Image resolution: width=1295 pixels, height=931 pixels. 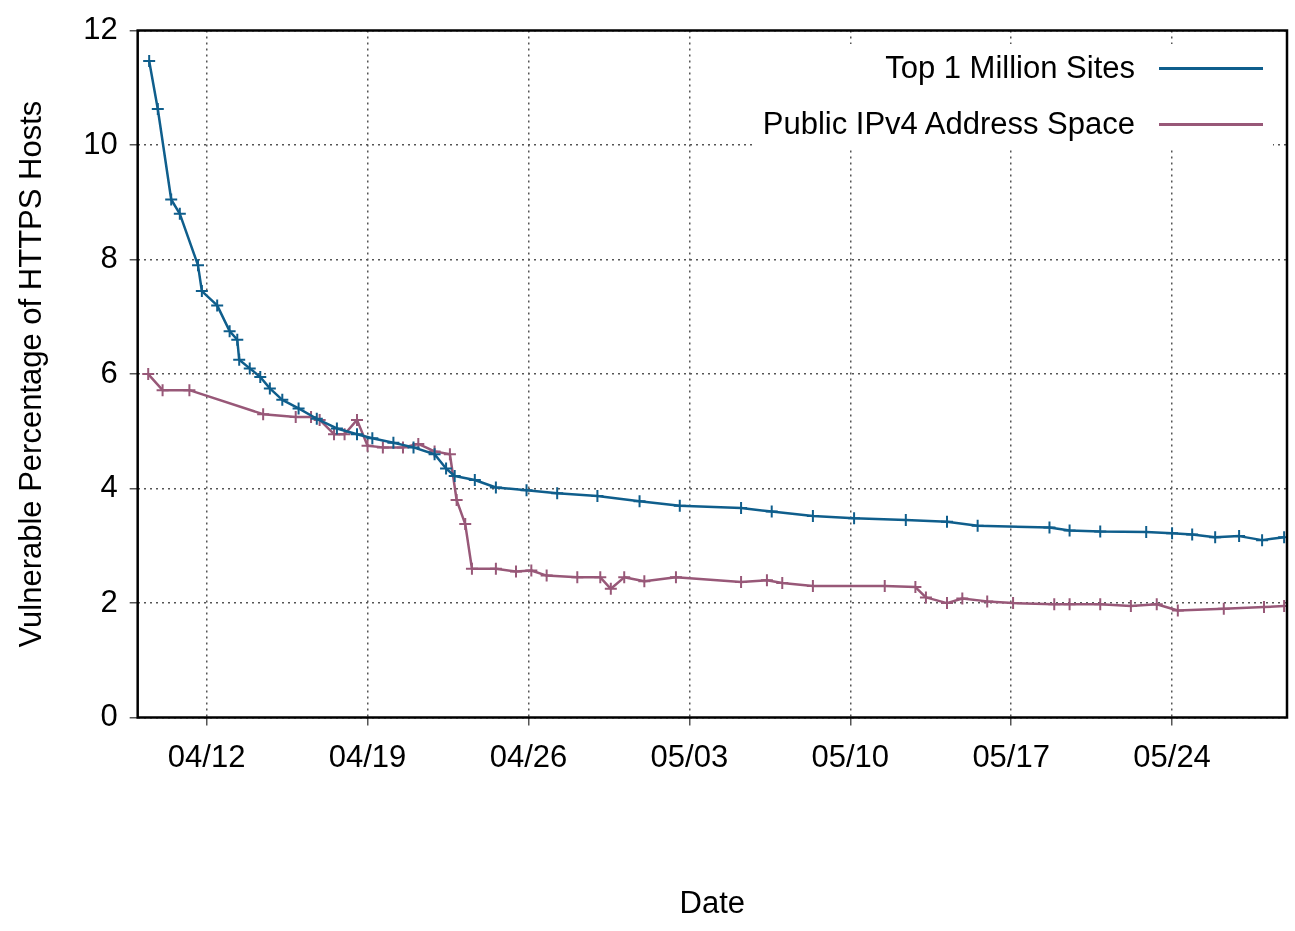 What do you see at coordinates (100, 29) in the screenshot?
I see `y-tick-label: 12` at bounding box center [100, 29].